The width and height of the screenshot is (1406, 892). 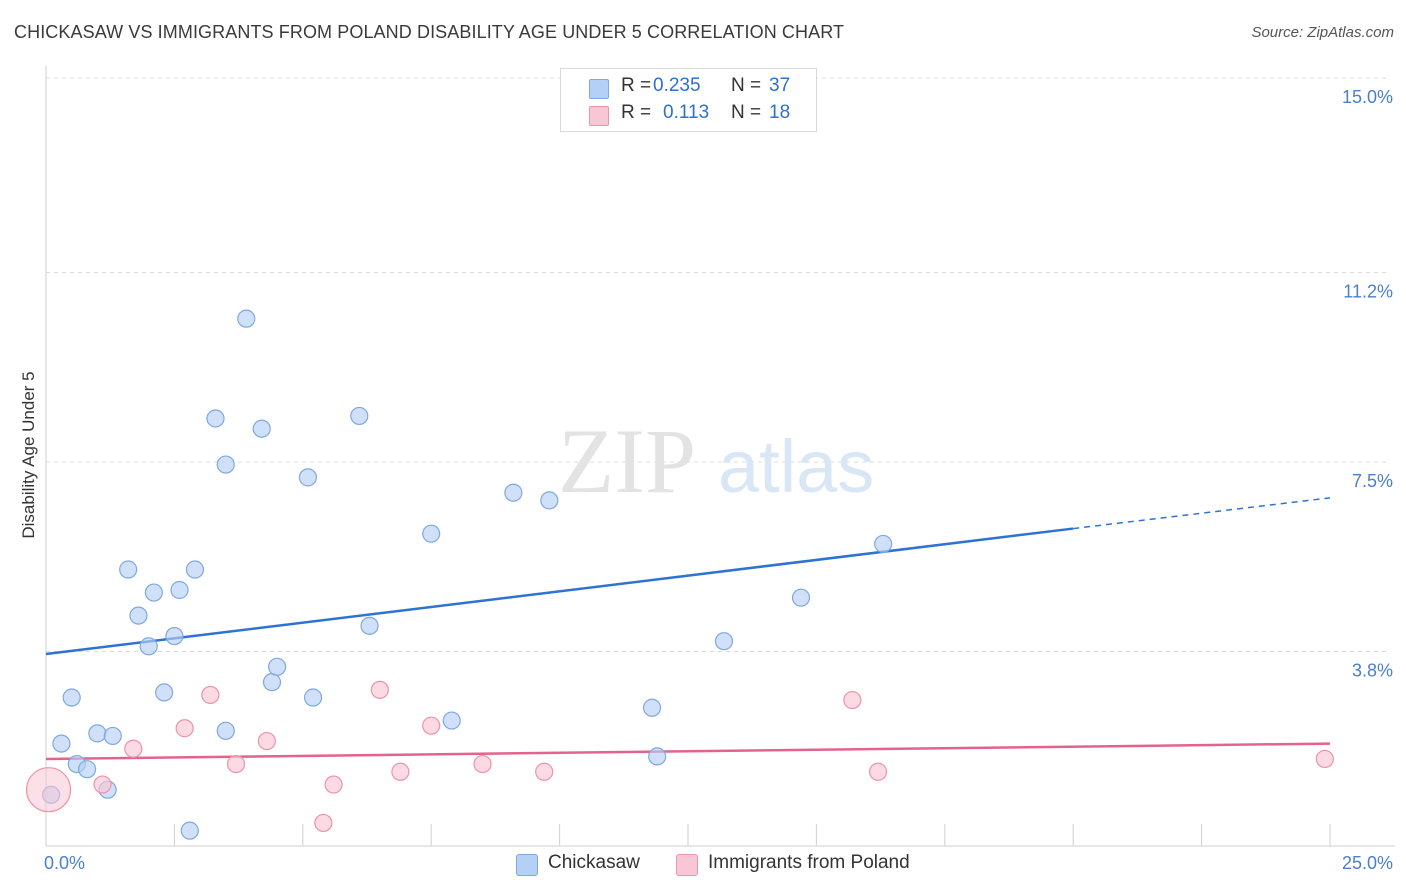 I want to click on y-tick-label: 7.5%, so click(x=1372, y=481).